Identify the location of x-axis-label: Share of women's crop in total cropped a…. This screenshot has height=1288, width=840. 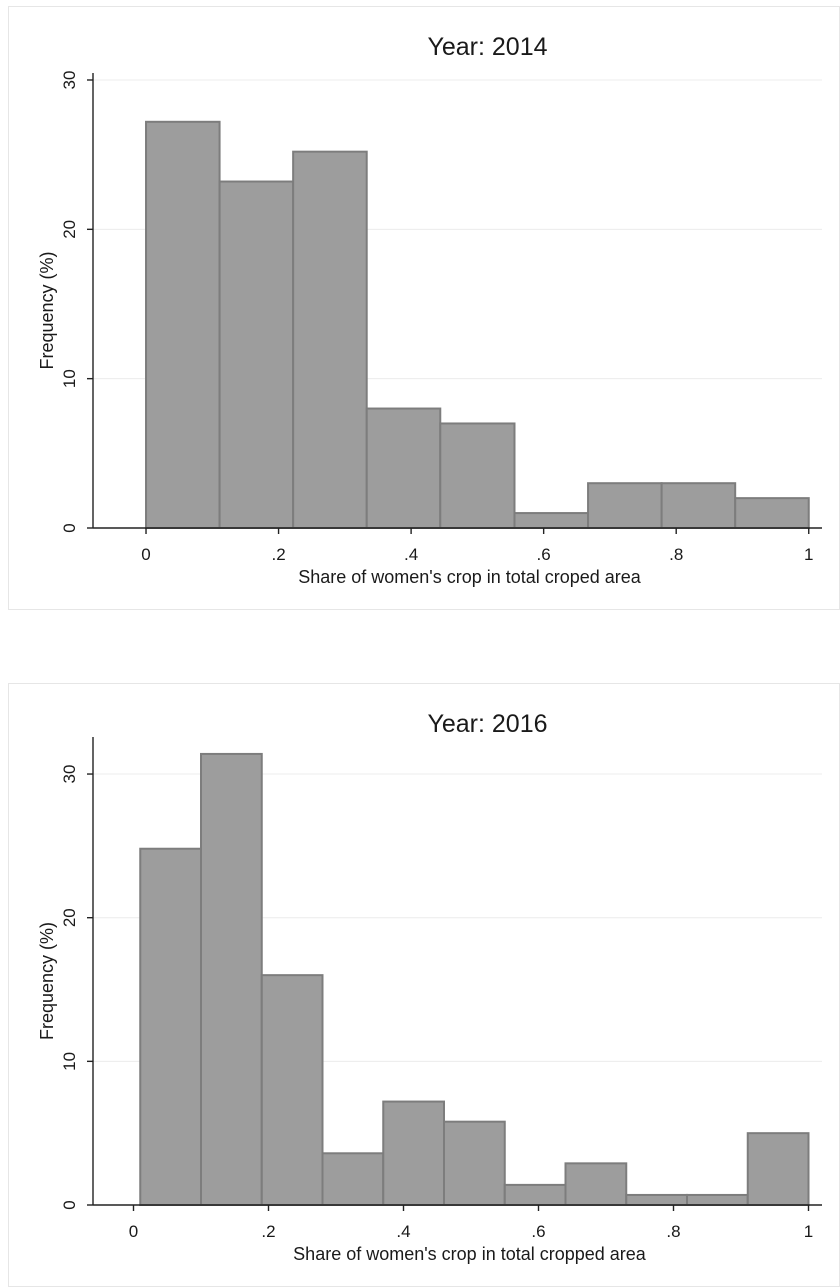
(470, 1254).